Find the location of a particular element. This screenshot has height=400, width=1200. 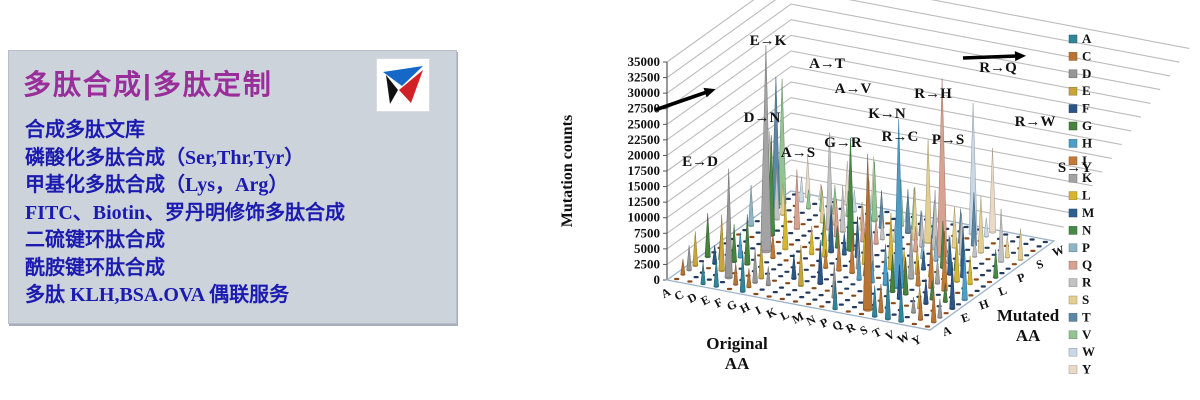

legend-label: A is located at coordinates (1087, 38).